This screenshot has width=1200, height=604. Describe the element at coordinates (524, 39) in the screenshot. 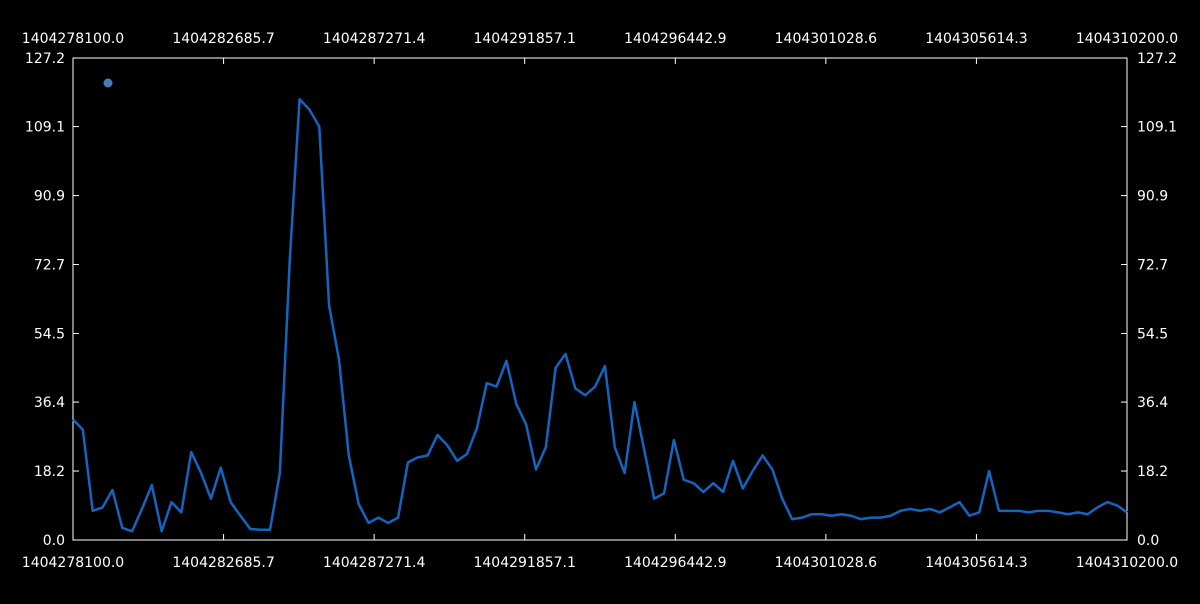

I see `x-tick-label-top: 1404291857.1` at that location.